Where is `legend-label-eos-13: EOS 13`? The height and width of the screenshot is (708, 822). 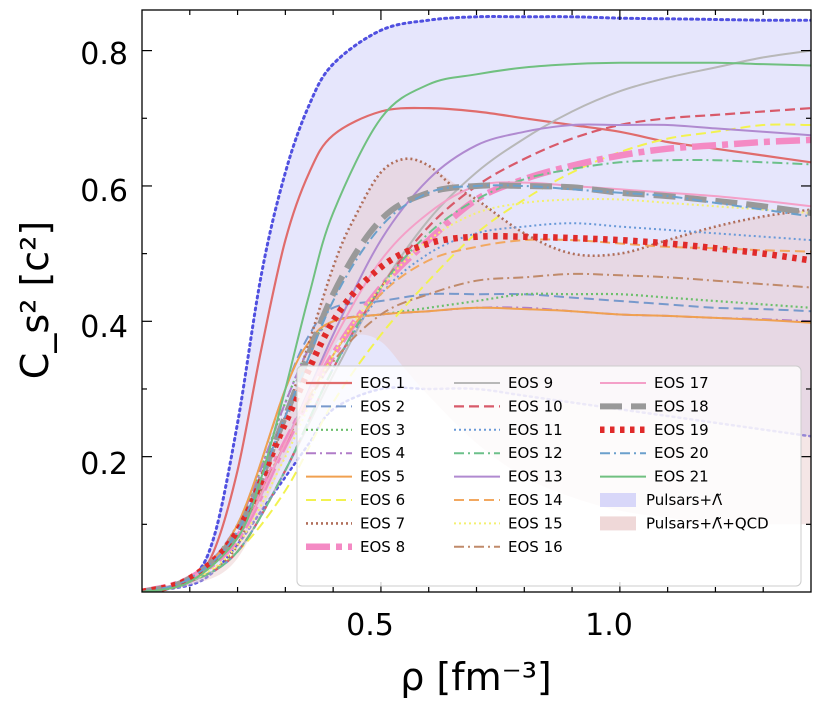 legend-label-eos-13: EOS 13 is located at coordinates (535, 477).